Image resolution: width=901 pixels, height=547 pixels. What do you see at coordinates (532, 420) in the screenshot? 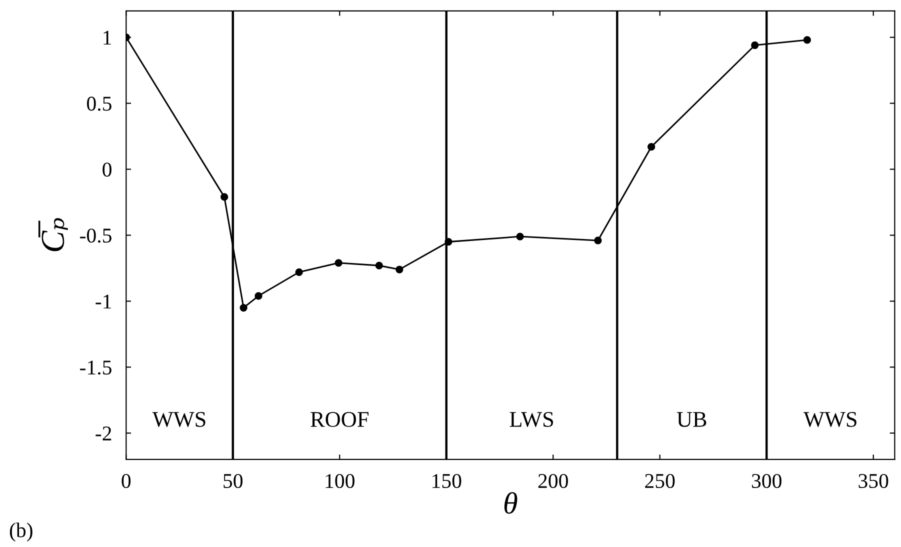
I see `annotation: LWS` at bounding box center [532, 420].